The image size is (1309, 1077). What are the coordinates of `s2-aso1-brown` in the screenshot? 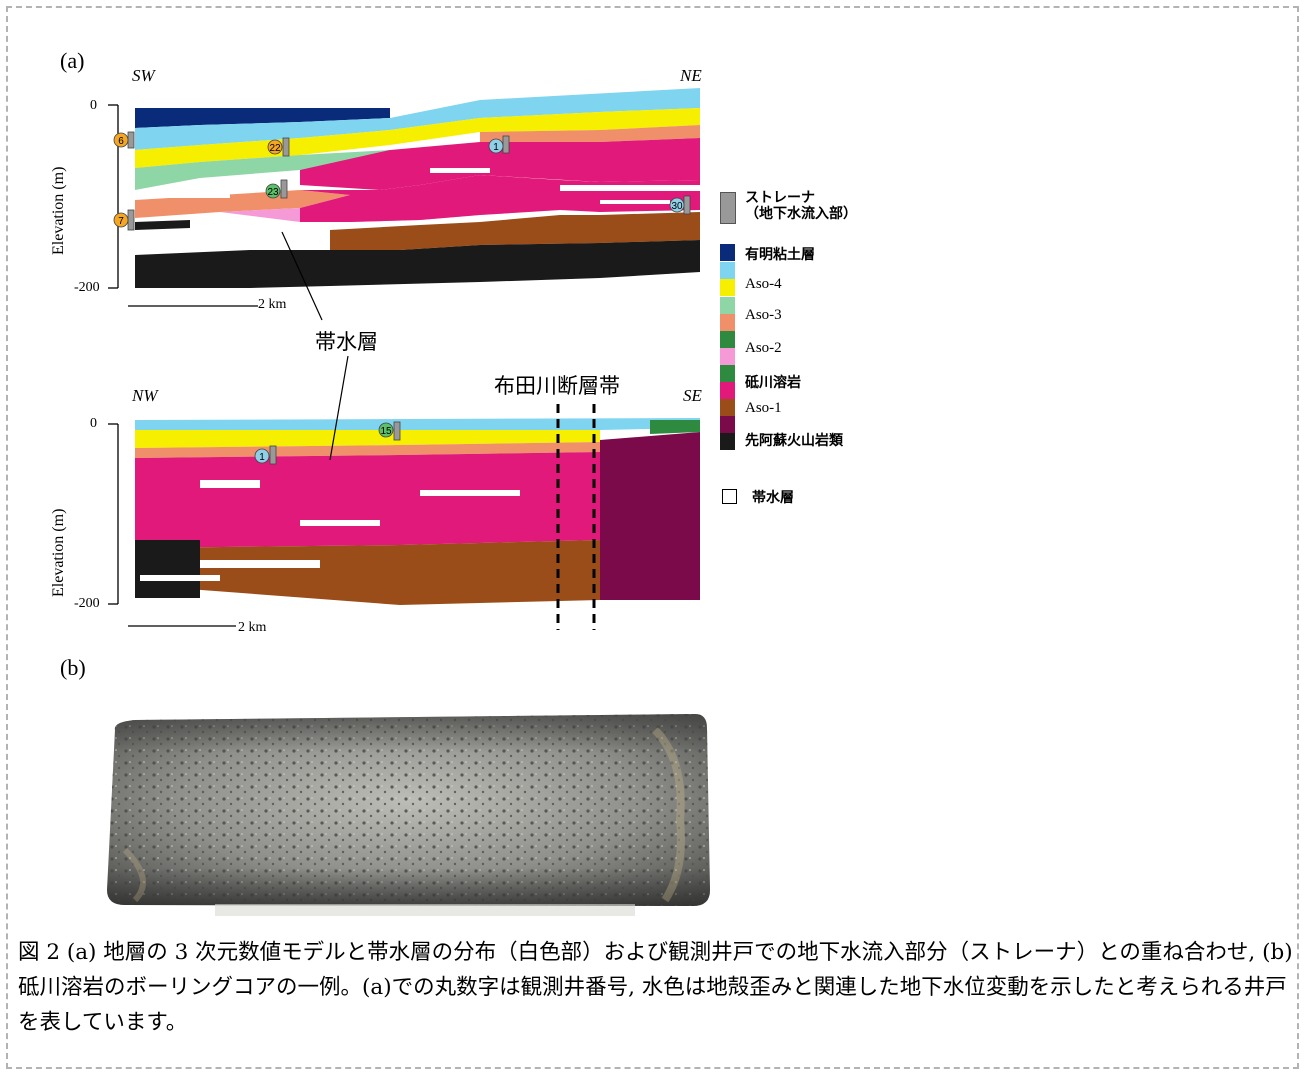 It's located at (367, 572).